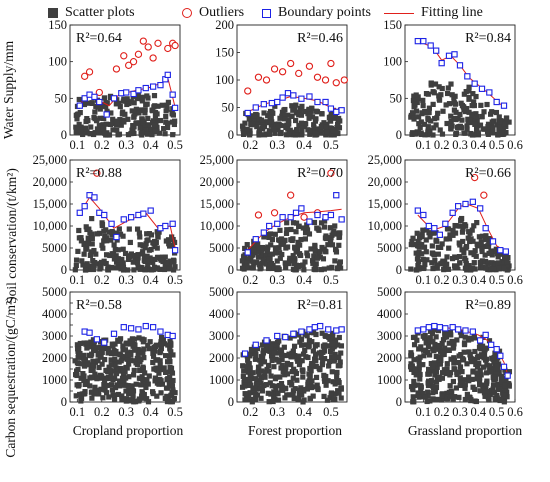  I want to click on panel-5-ytick-label-2: 10,000, so click(217, 226).